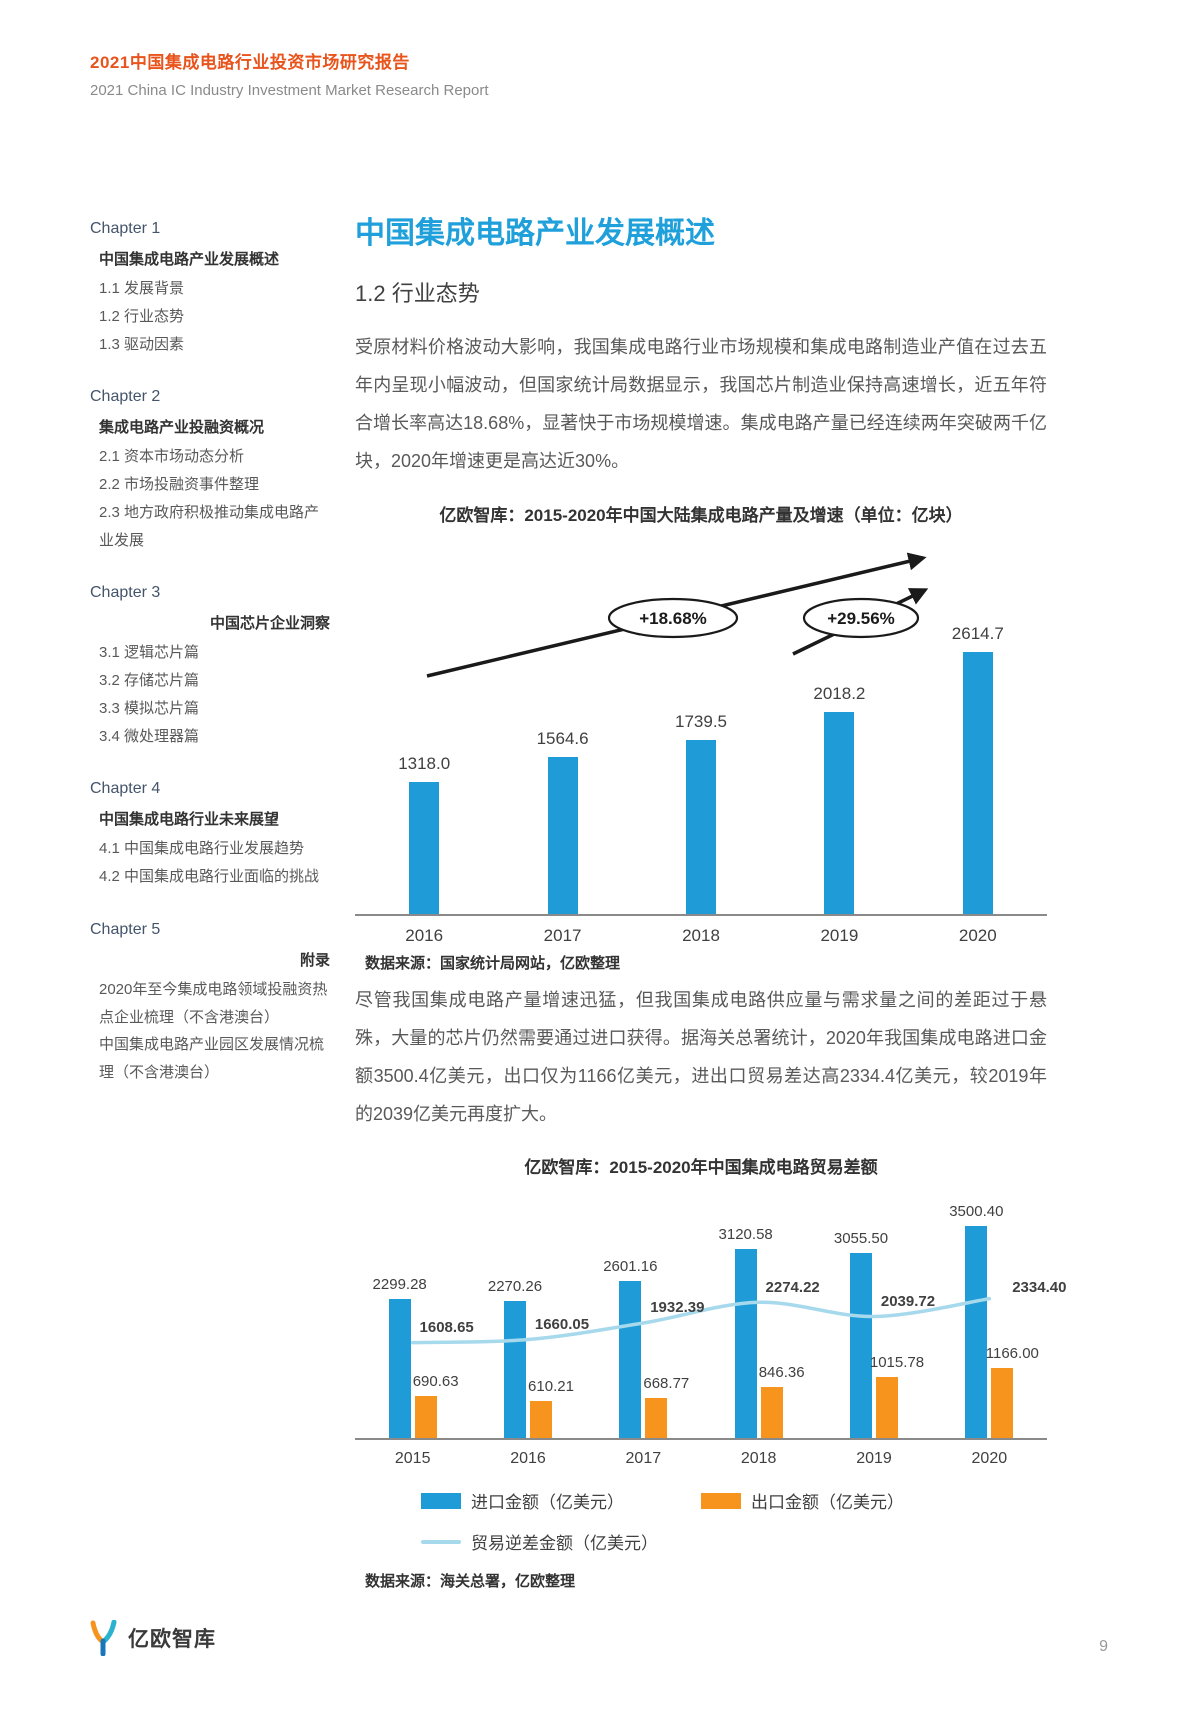 This screenshot has width=1200, height=1735. I want to click on export-value-label: 1166.00, so click(1012, 1353).